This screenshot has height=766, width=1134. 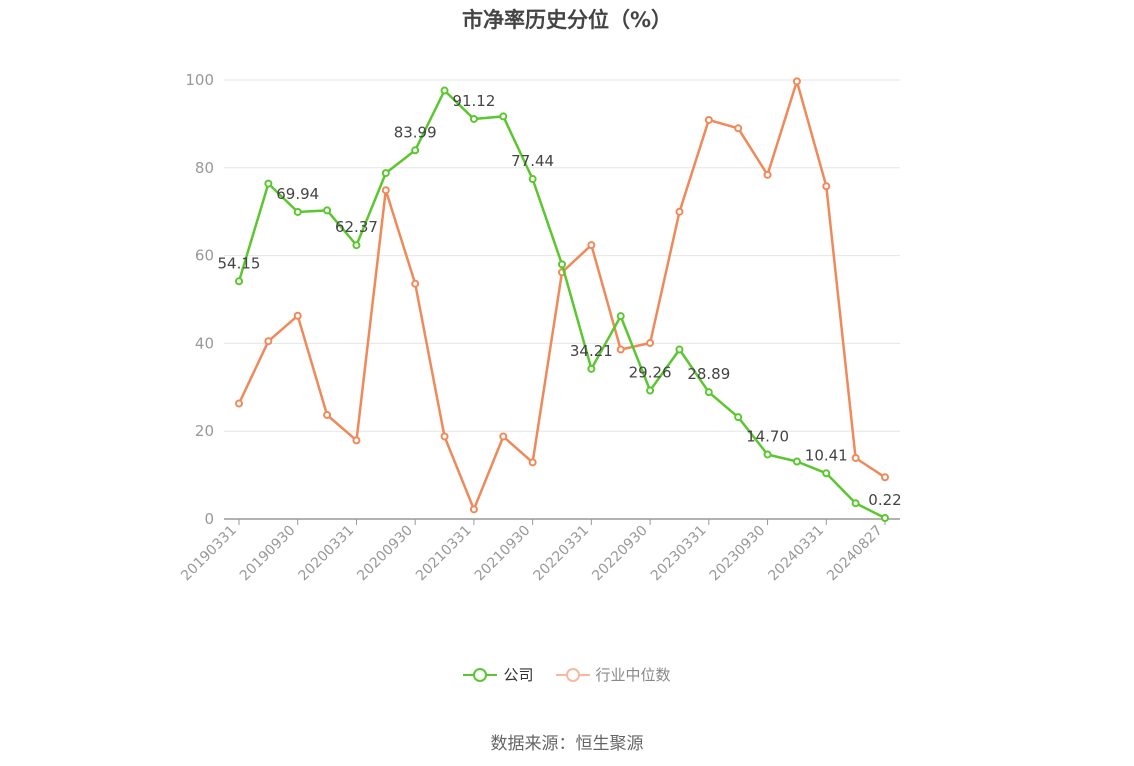 What do you see at coordinates (209, 554) in the screenshot?
I see `x-tick-label: 20190331` at bounding box center [209, 554].